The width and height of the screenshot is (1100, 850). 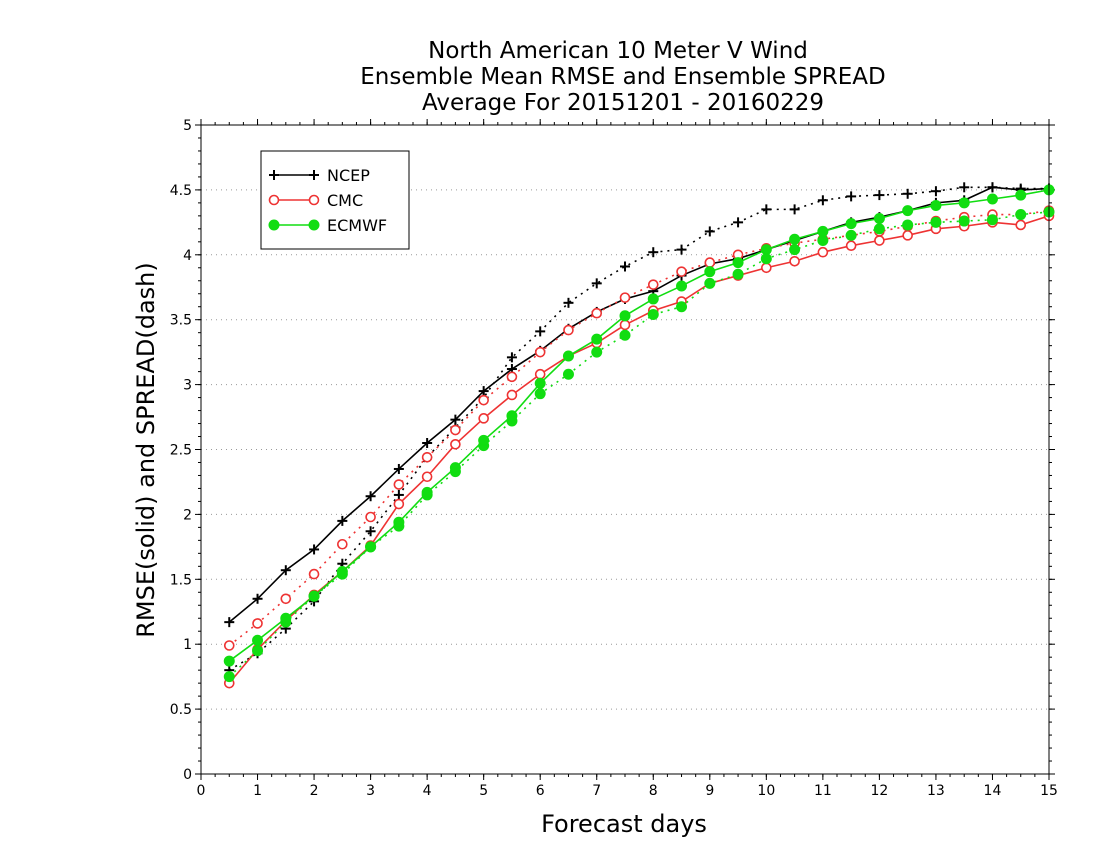 What do you see at coordinates (187, 386) in the screenshot?
I see `y-tick-label-6: 3` at bounding box center [187, 386].